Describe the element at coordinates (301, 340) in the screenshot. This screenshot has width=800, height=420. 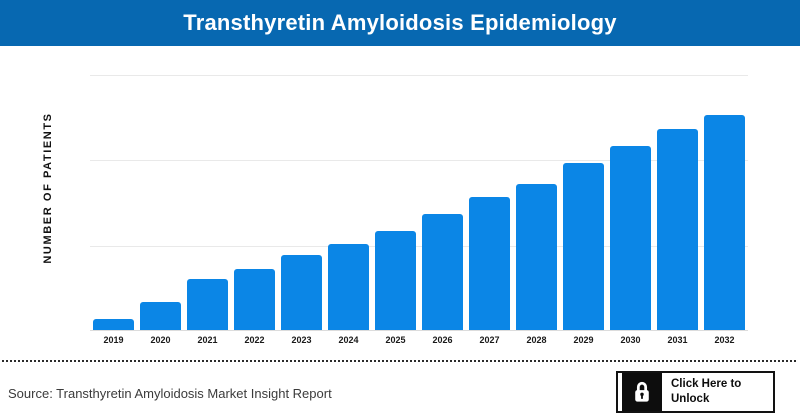
I see `x-tick-label: 2023` at that location.